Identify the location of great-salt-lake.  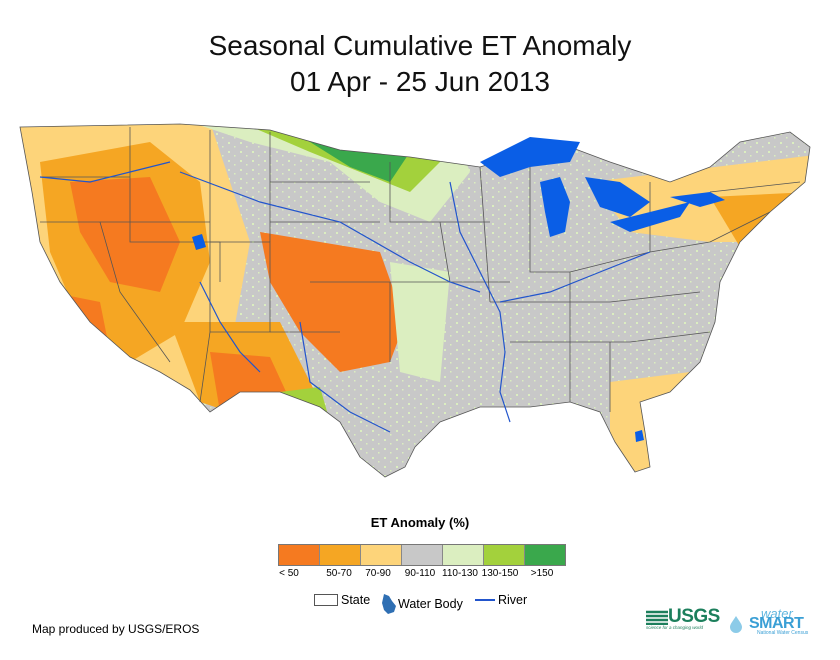
(199, 242).